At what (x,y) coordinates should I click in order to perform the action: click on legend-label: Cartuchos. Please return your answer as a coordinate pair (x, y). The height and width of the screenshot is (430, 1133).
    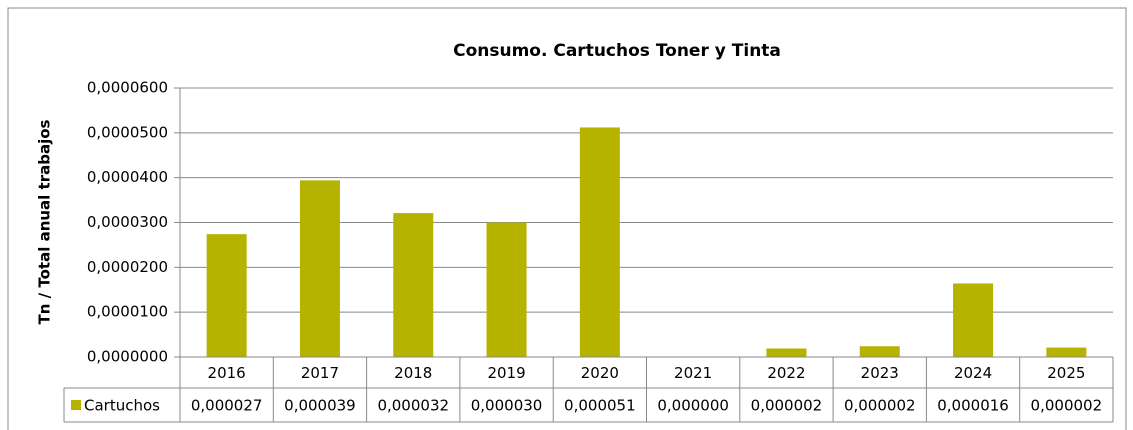
    Looking at the image, I should click on (122, 406).